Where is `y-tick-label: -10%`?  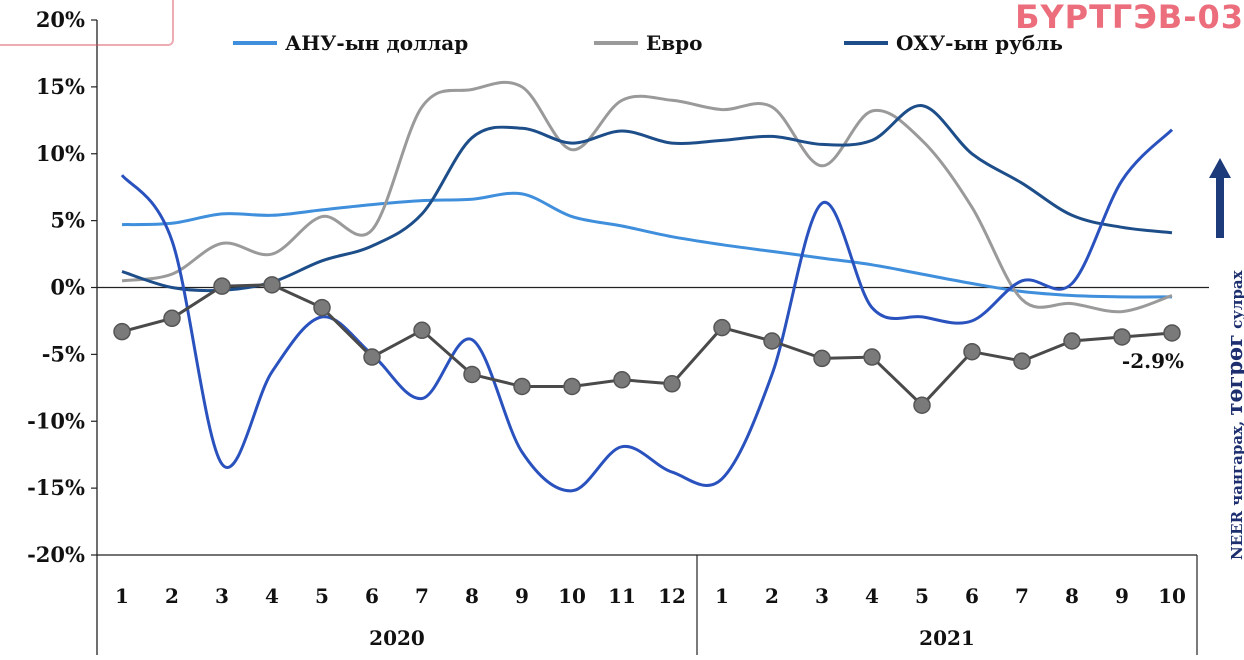 y-tick-label: -10% is located at coordinates (56, 420).